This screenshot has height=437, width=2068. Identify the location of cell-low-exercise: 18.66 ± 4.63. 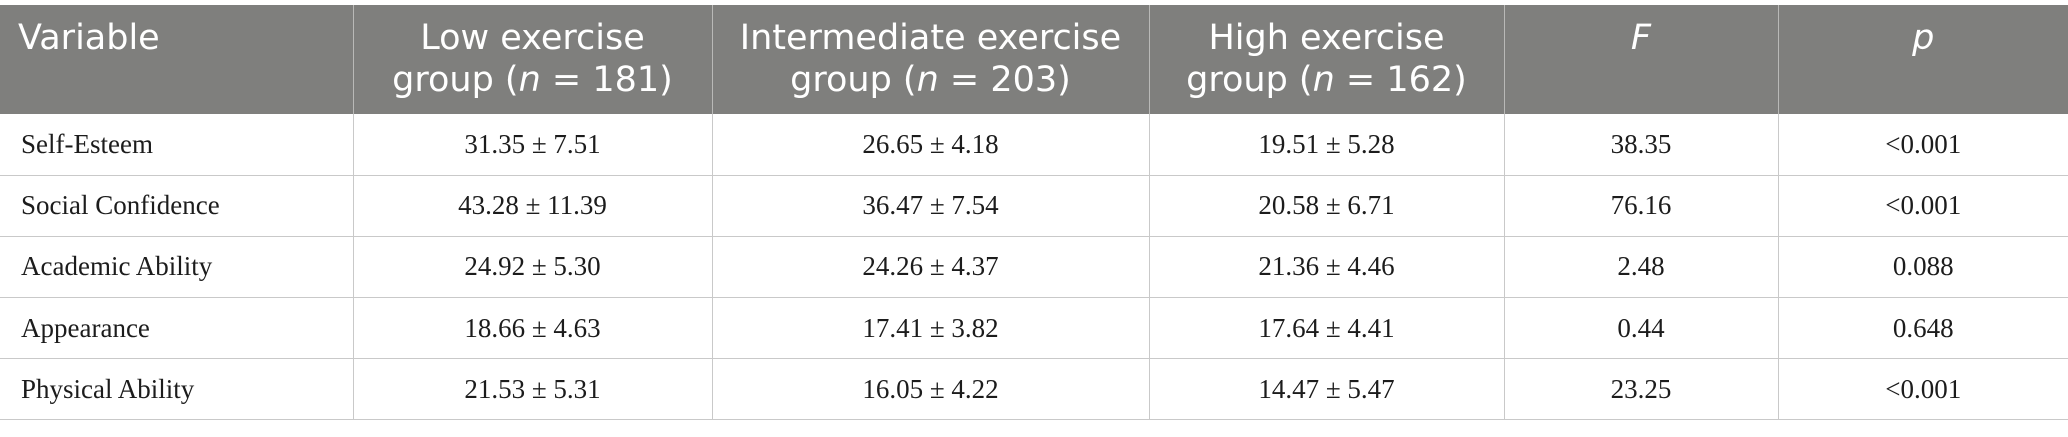
(532, 328).